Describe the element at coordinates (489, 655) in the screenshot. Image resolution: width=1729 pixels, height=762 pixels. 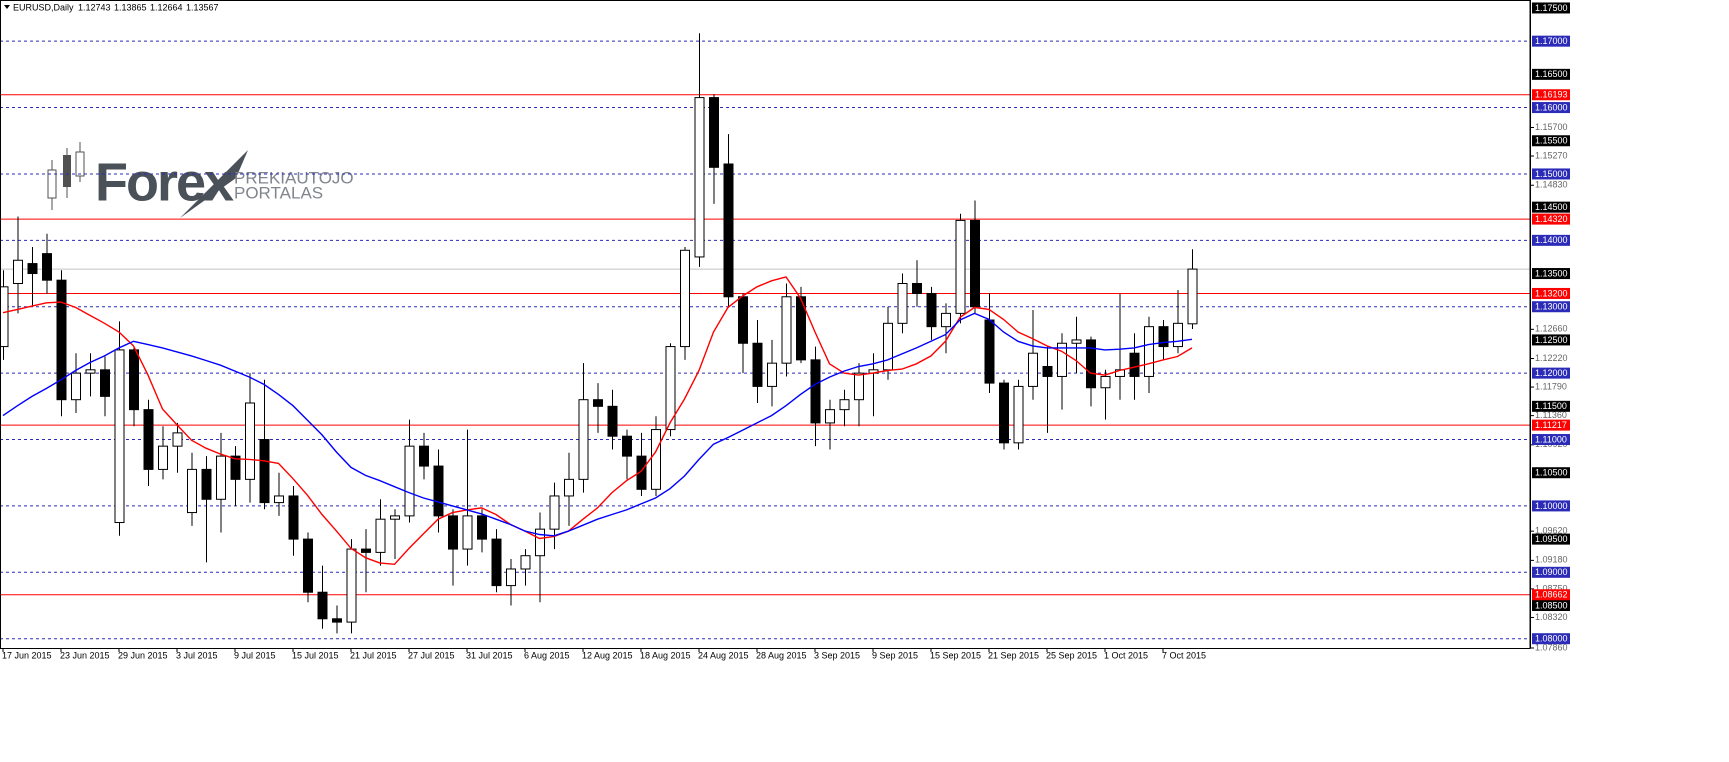
I see `x-tick-label: 31 Jul 2015` at that location.